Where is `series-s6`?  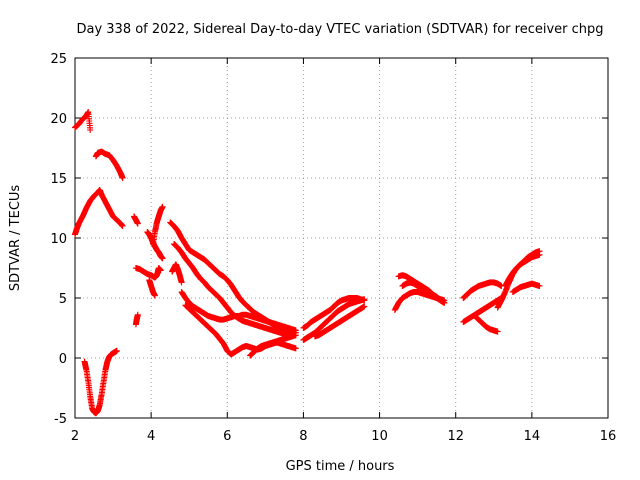
series-s6 is located at coordinates (136, 319).